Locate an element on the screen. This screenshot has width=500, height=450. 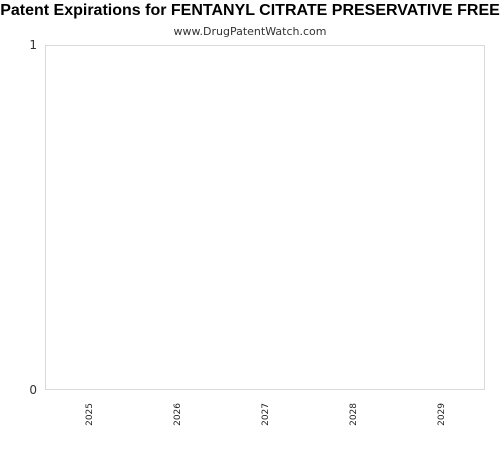
x-tick-label: 2027 is located at coordinates (266, 414).